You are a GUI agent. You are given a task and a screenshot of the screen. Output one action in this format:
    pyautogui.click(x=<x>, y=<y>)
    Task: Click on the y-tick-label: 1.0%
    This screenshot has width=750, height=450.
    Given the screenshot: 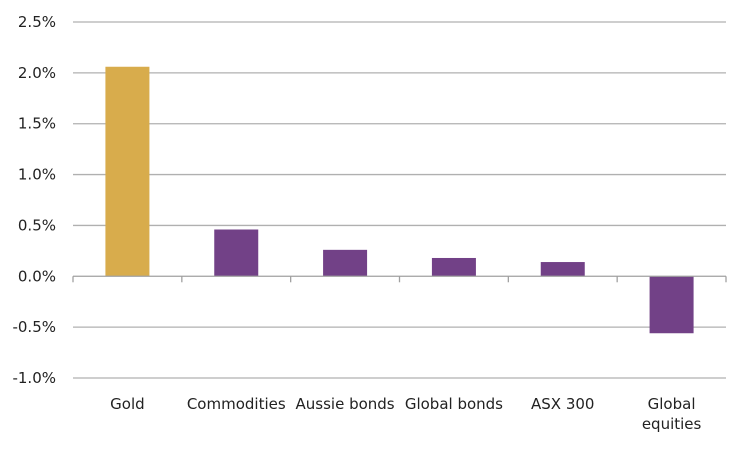 What is the action you would take?
    pyautogui.click(x=37, y=175)
    